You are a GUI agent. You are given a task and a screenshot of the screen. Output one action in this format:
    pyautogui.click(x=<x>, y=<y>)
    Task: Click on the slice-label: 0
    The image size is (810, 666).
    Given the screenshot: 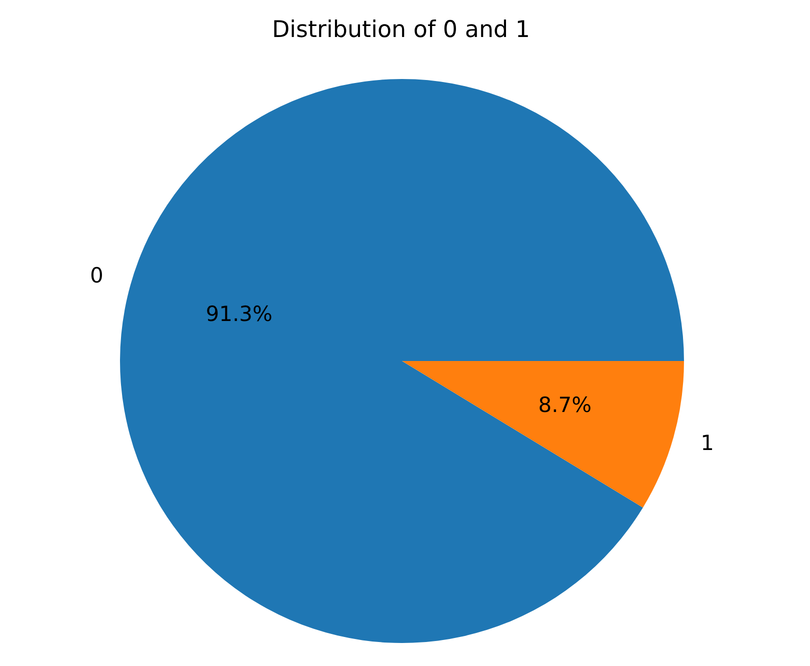 What is the action you would take?
    pyautogui.click(x=97, y=276)
    